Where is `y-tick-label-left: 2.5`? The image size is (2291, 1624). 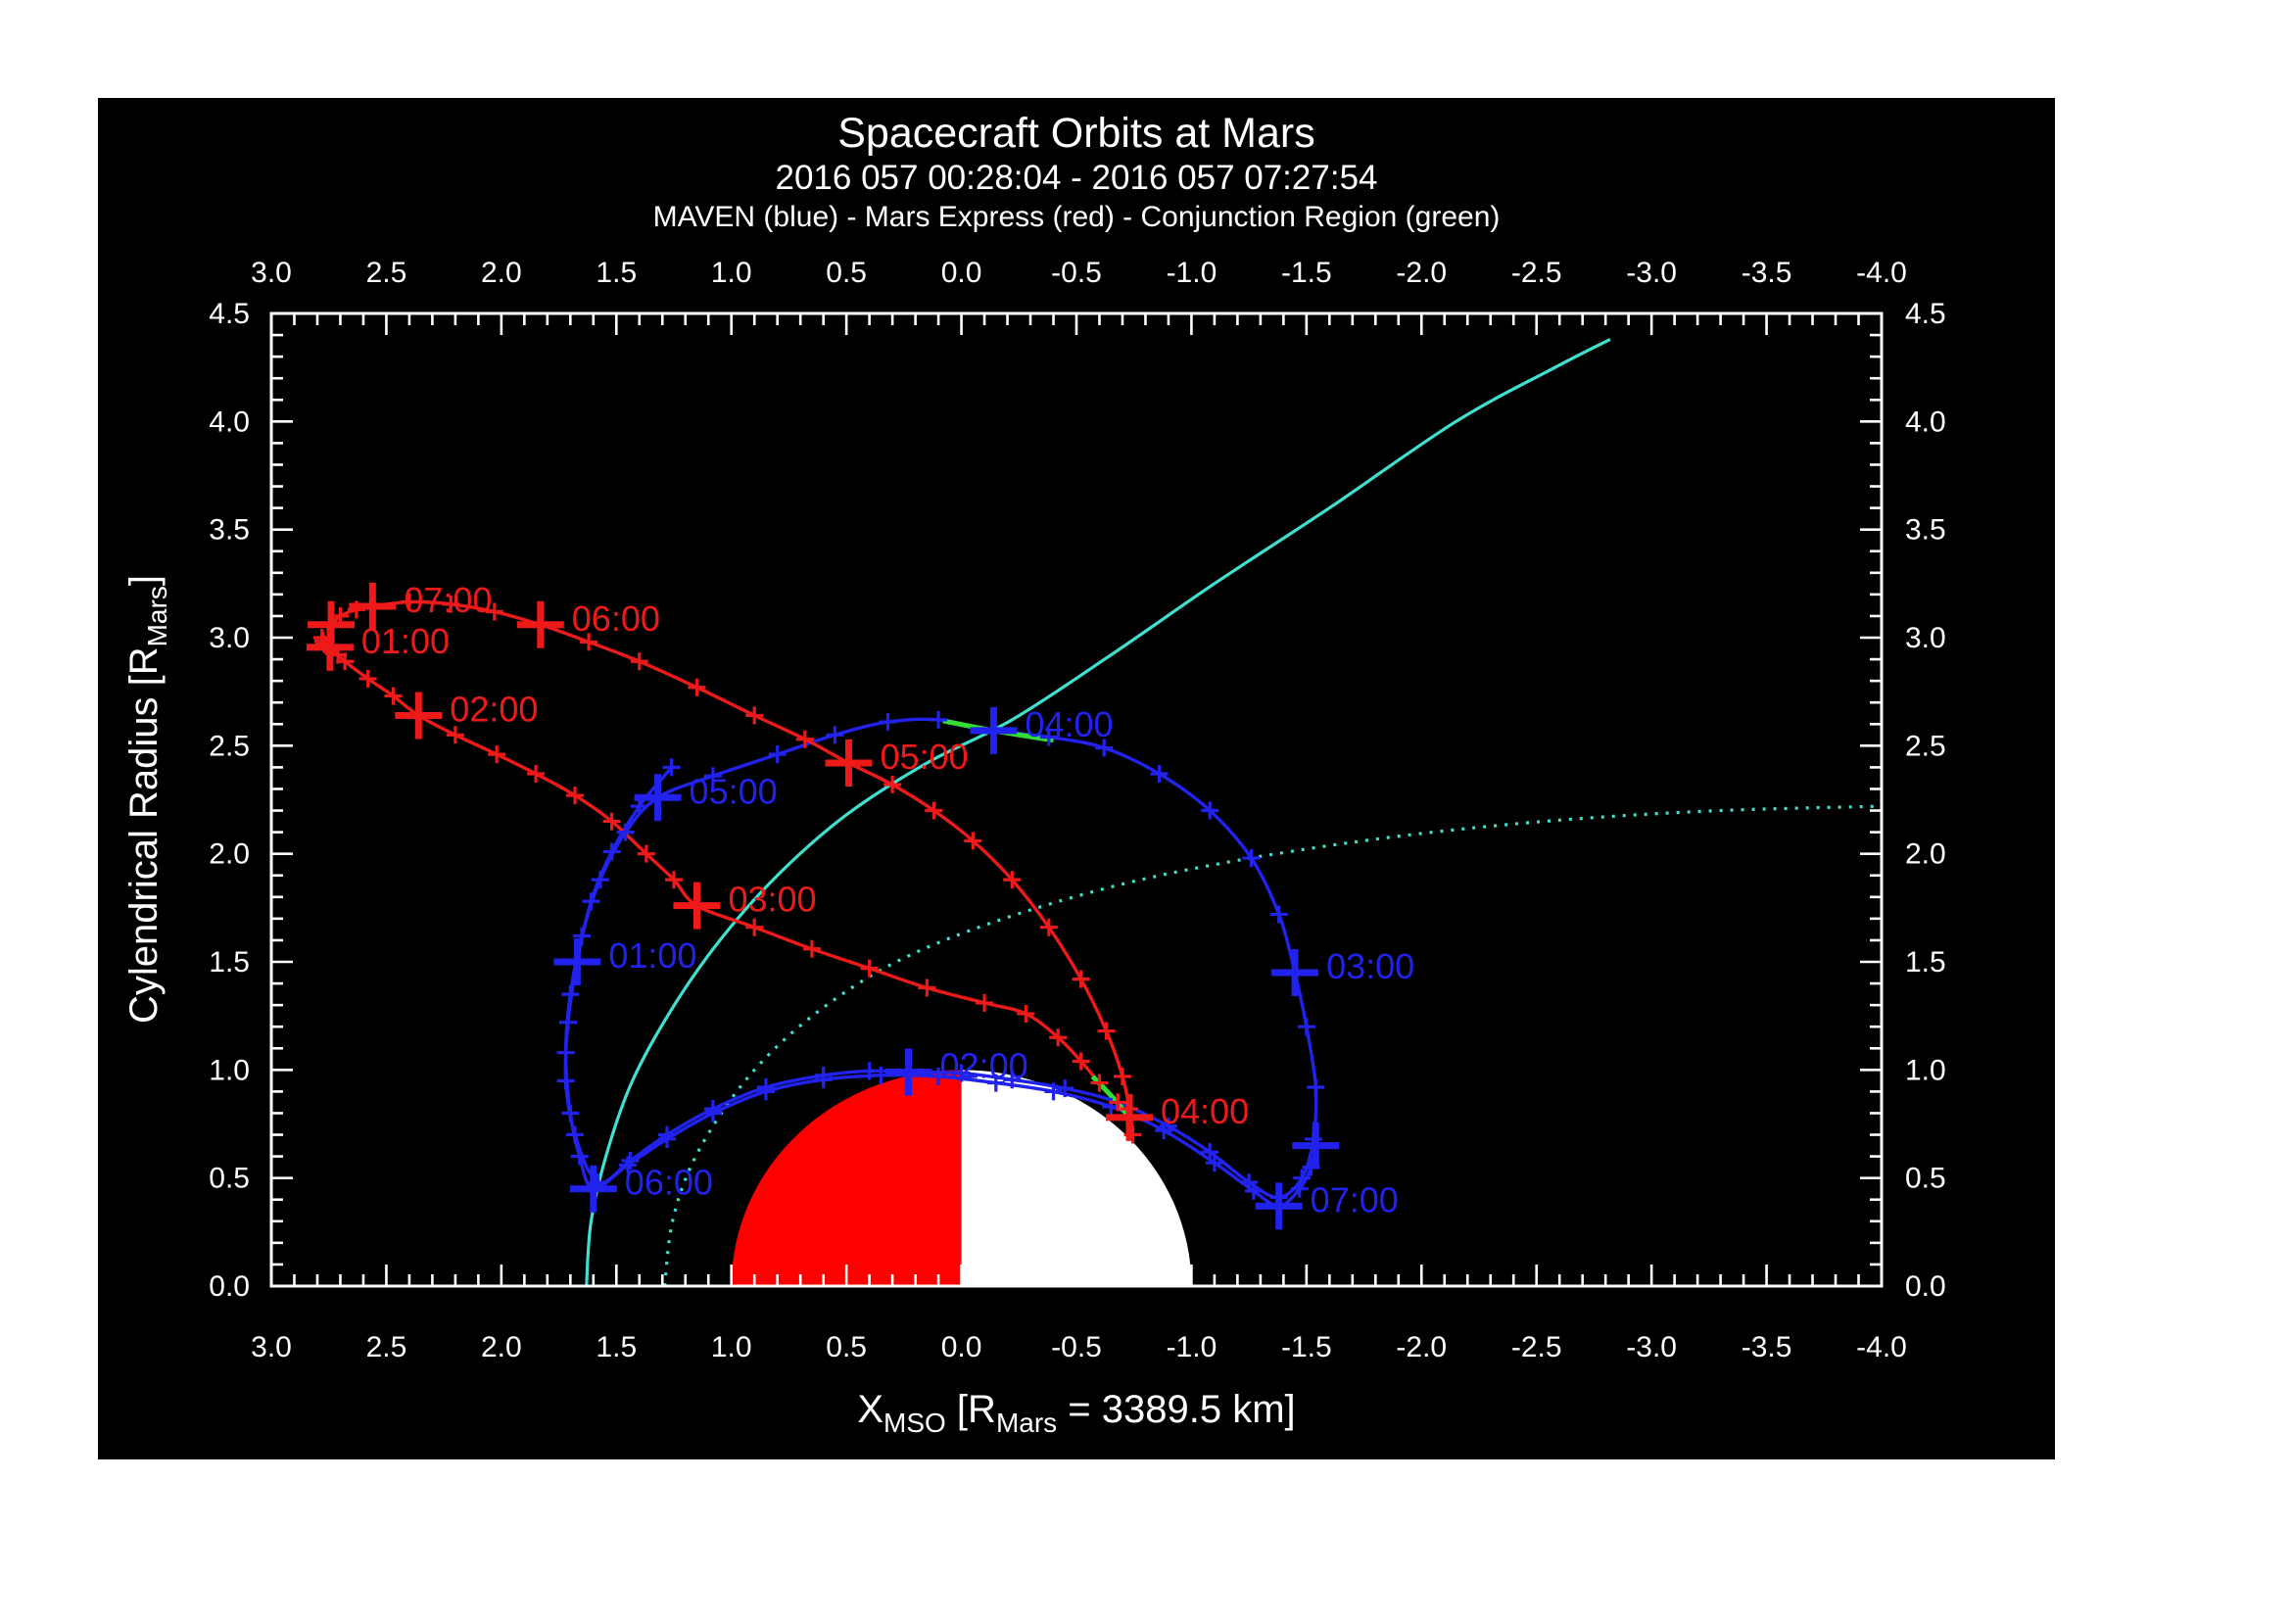
y-tick-label-left: 2.5 is located at coordinates (229, 746).